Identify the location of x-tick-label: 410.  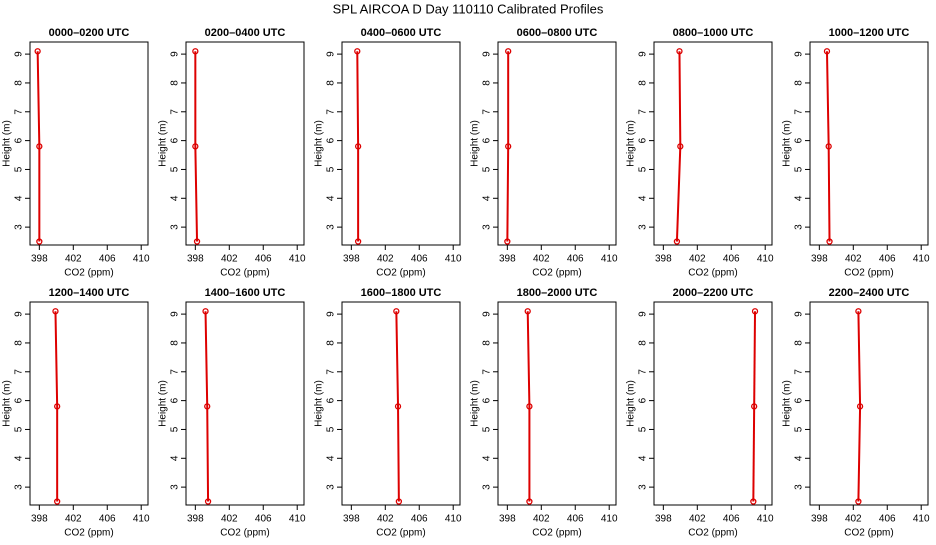
(765, 259).